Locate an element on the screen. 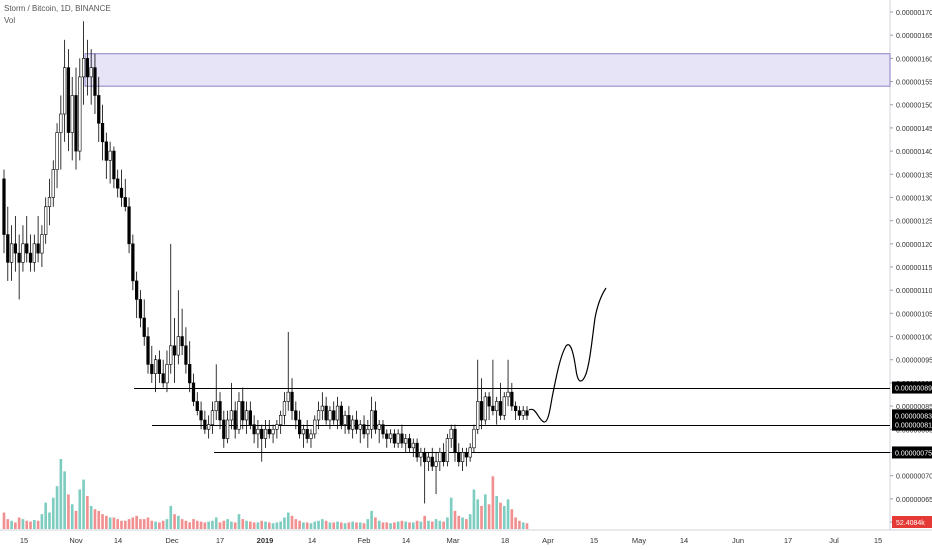 This screenshot has width=932, height=550. price-tick-label: 0.00000065 is located at coordinates (914, 500).